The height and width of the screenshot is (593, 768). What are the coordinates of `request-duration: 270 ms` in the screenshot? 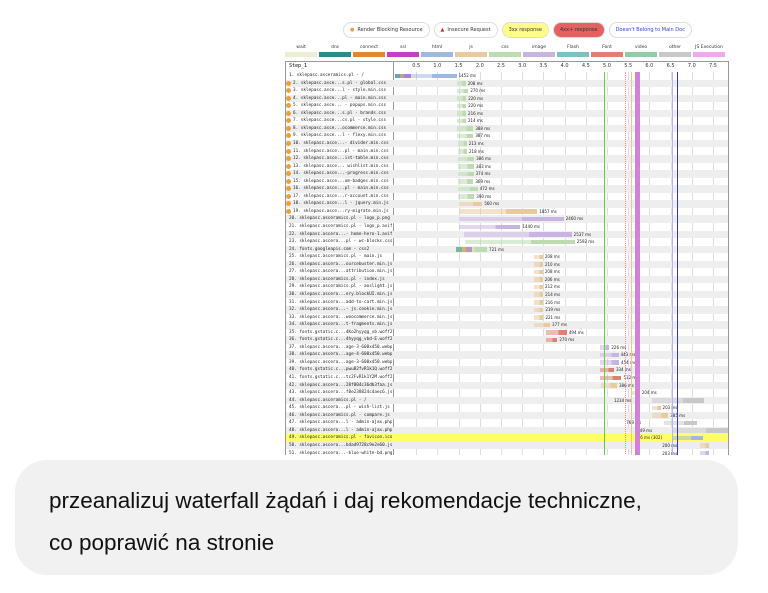 It's located at (567, 340).